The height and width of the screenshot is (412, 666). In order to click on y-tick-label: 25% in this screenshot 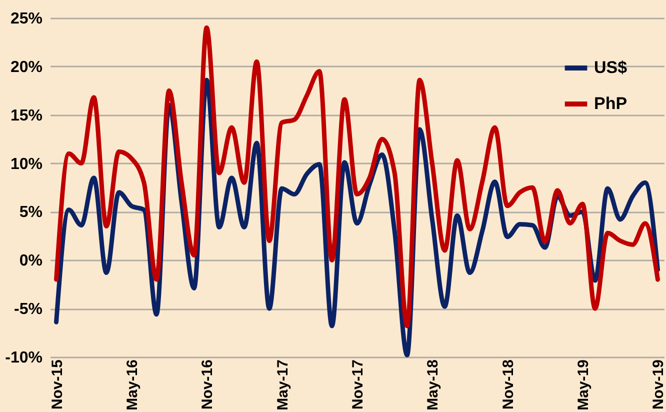, I will do `click(26, 19)`.